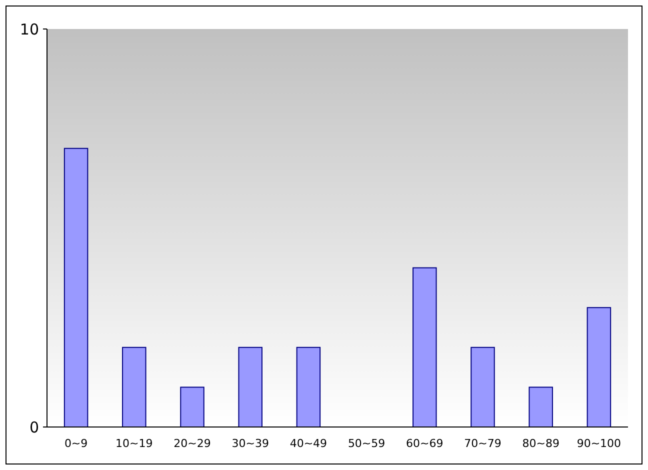  What do you see at coordinates (599, 443) in the screenshot?
I see `x-tick-label: 90~100` at bounding box center [599, 443].